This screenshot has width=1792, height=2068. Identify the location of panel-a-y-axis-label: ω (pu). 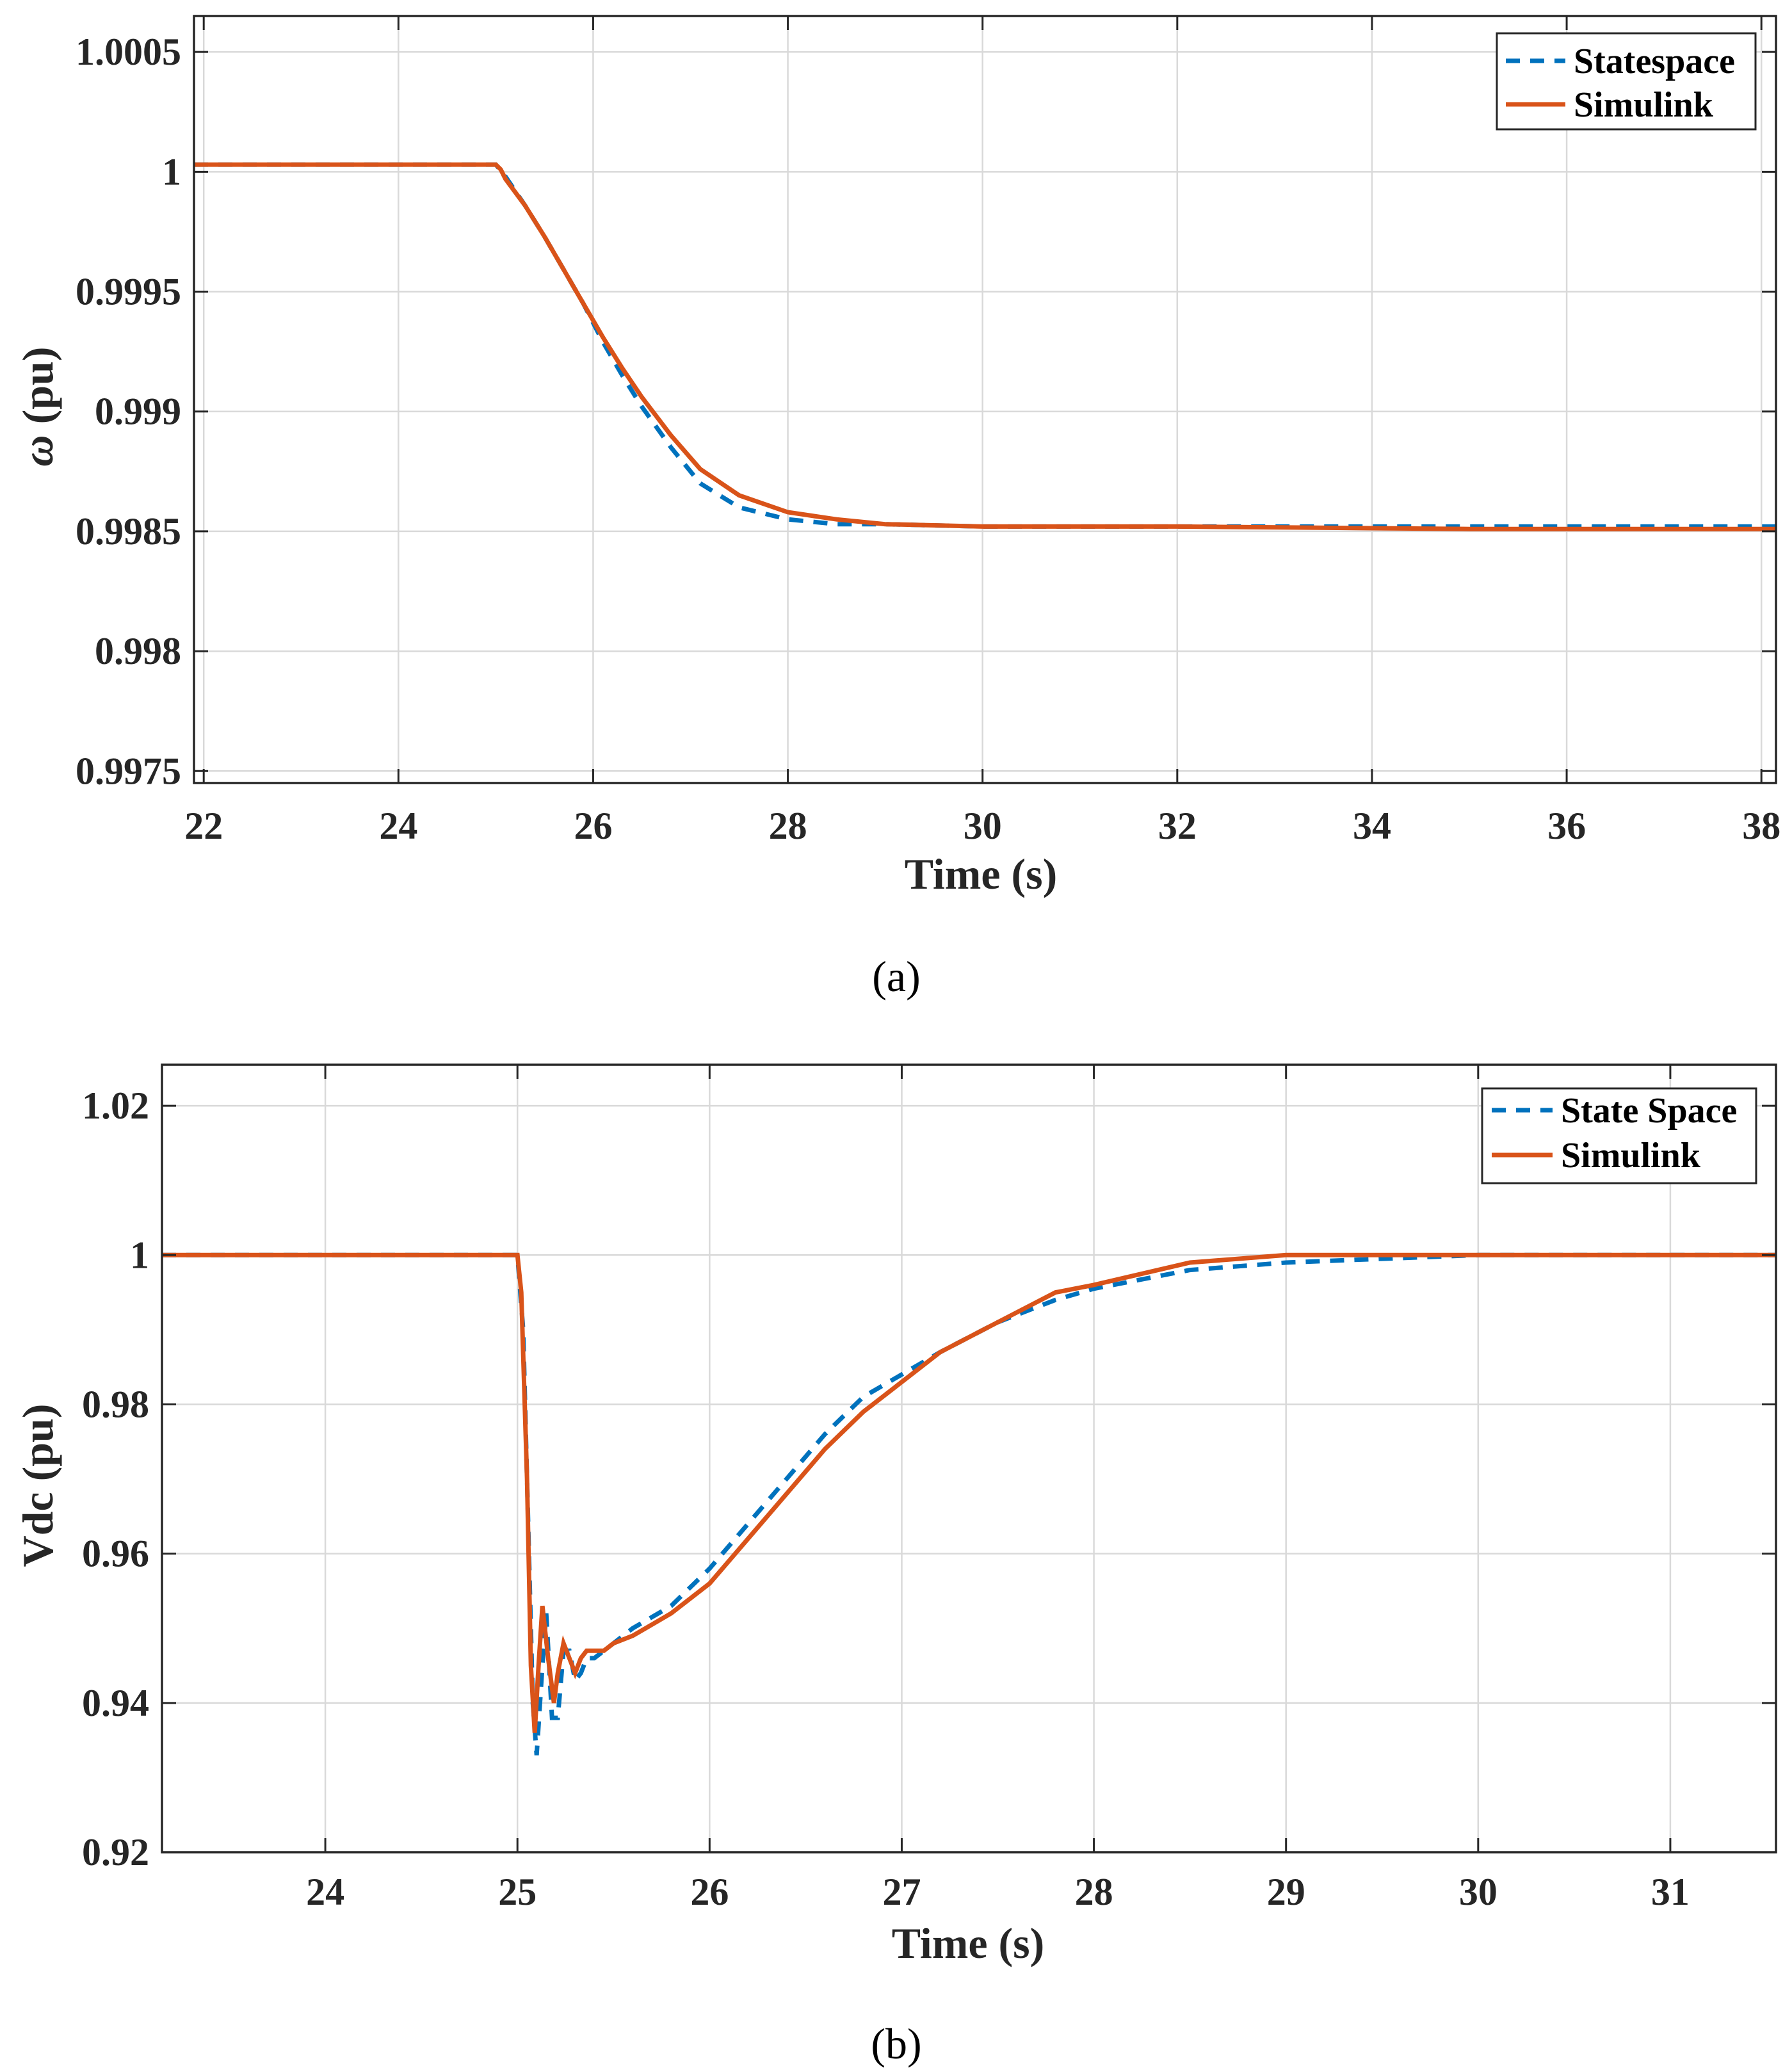
(37, 406).